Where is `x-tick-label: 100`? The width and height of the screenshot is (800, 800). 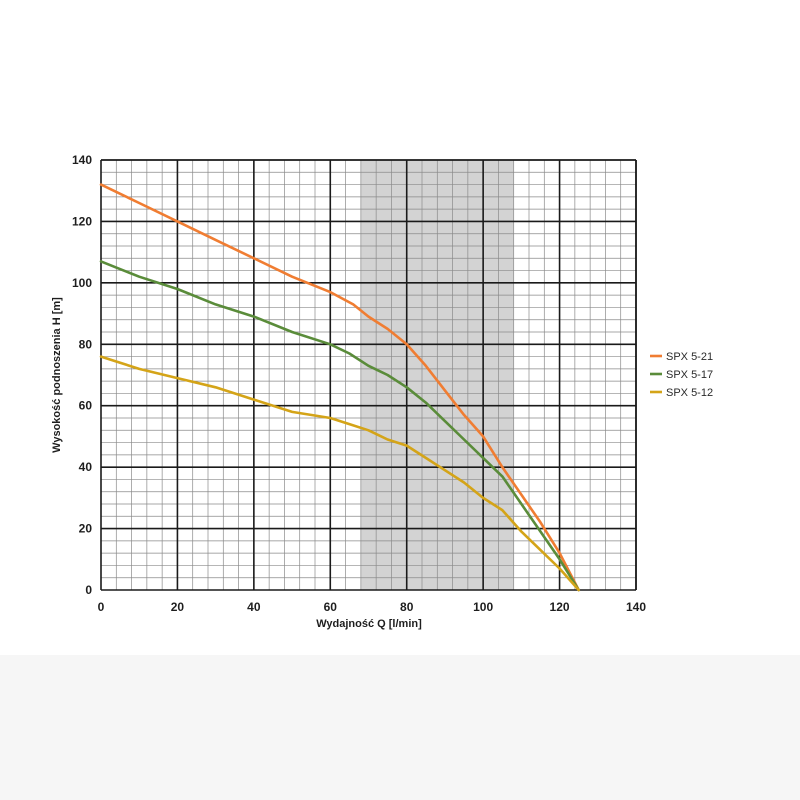 x-tick-label: 100 is located at coordinates (483, 607).